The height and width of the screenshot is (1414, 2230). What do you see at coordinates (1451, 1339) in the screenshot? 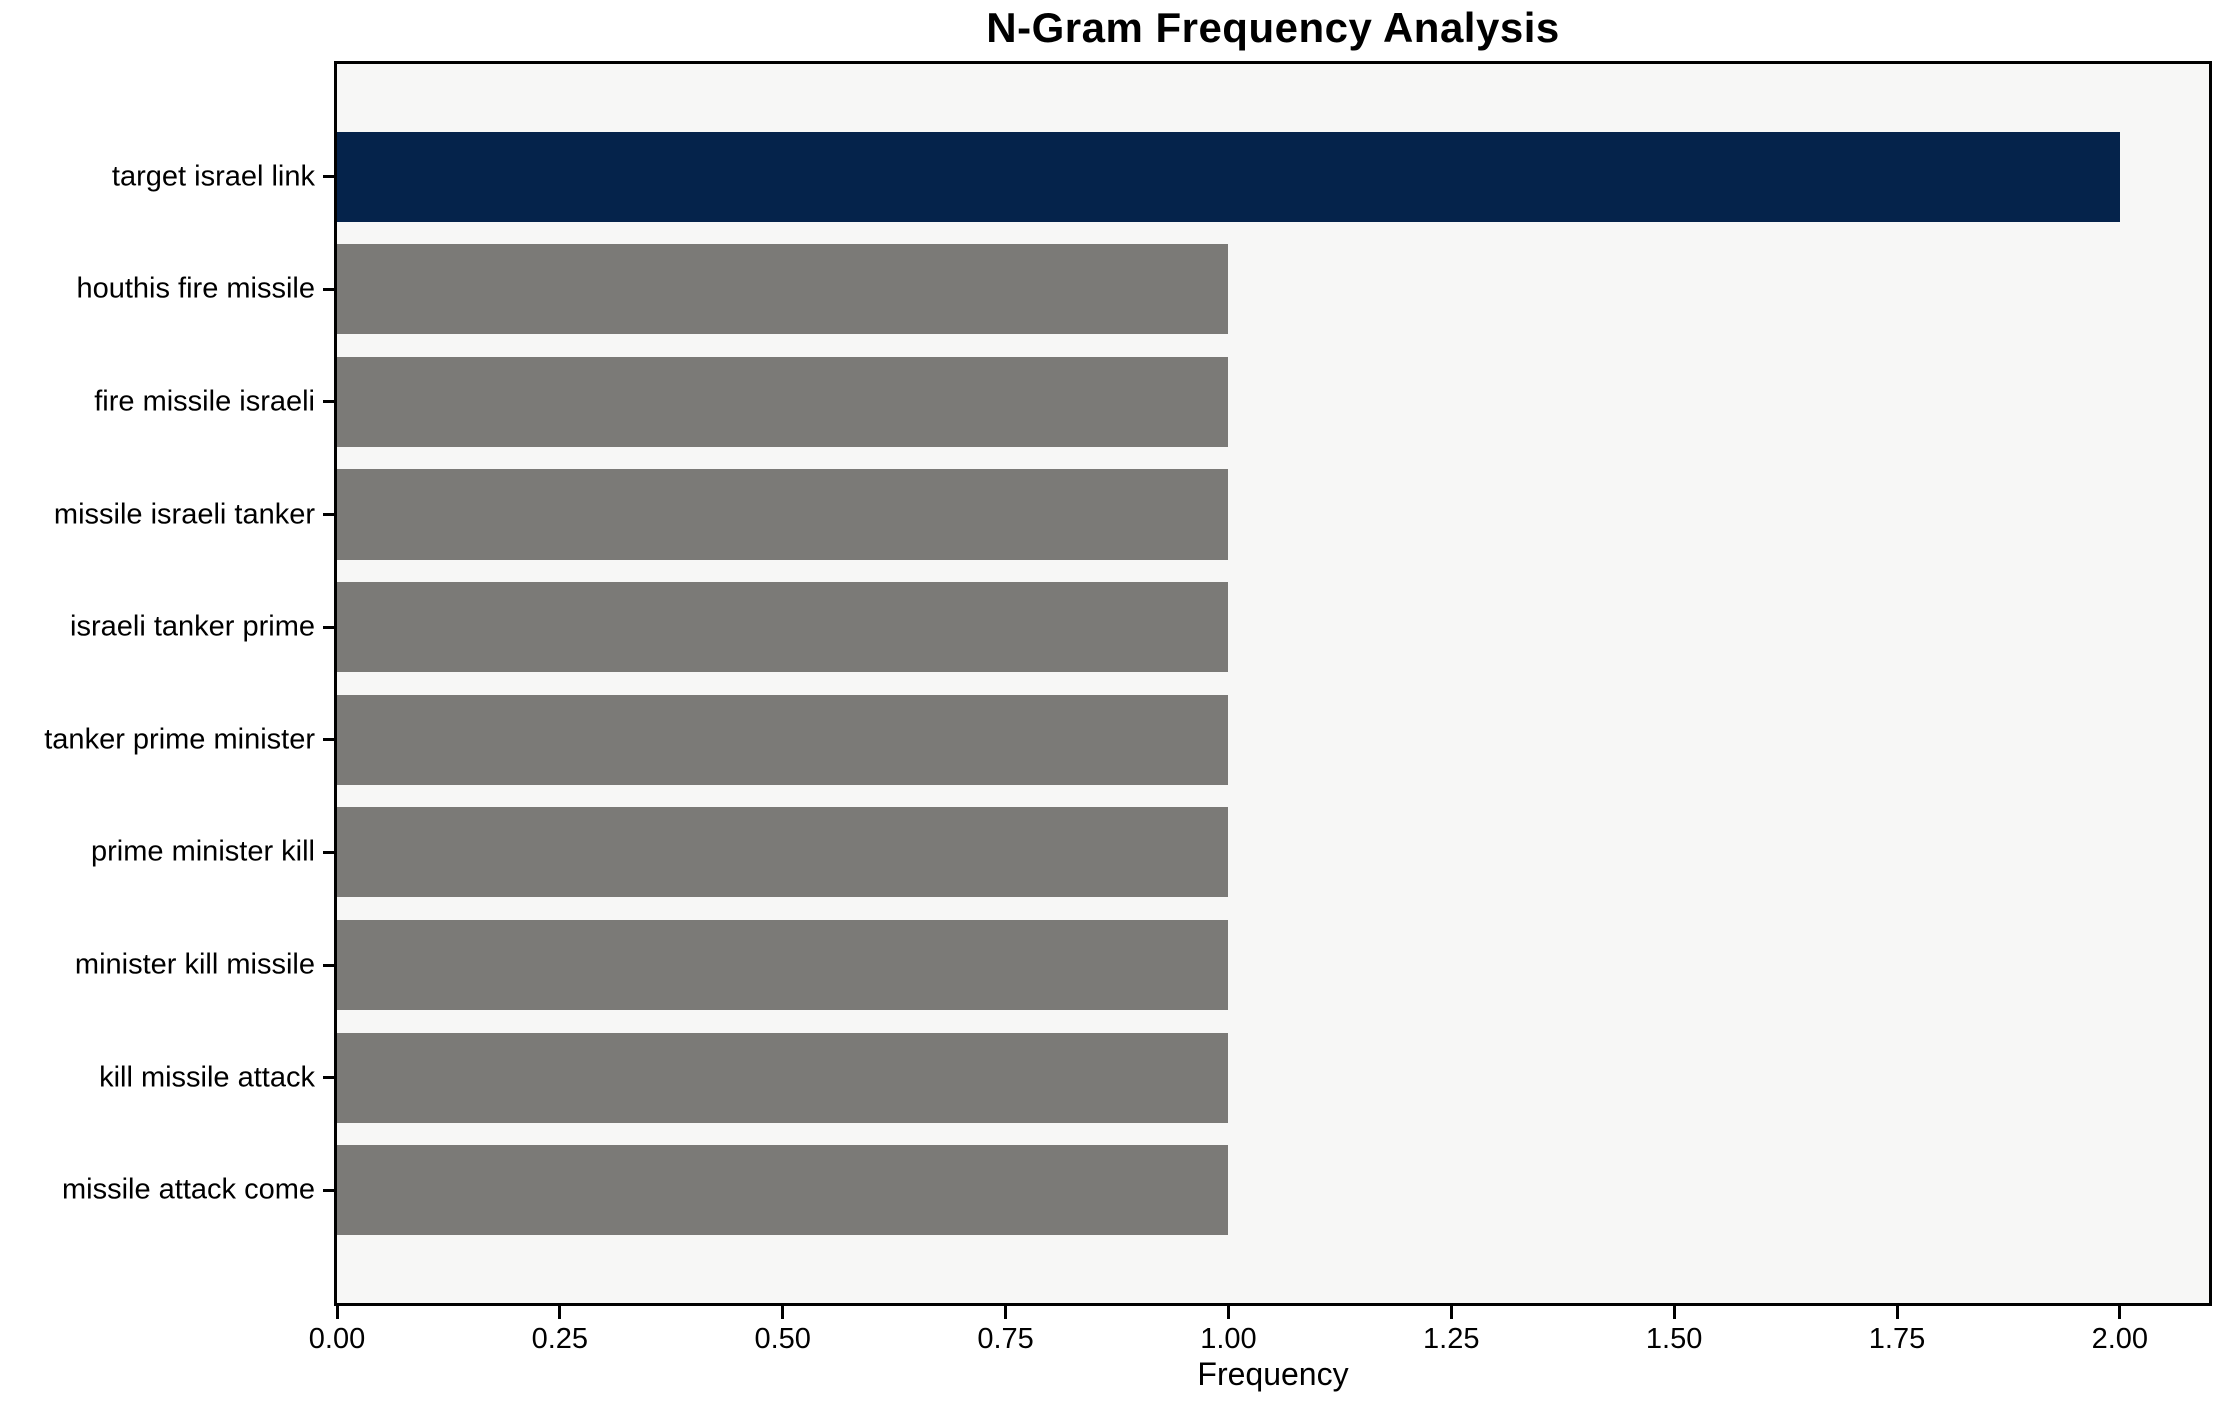
I see `x-tick-label: 1.25` at bounding box center [1451, 1339].